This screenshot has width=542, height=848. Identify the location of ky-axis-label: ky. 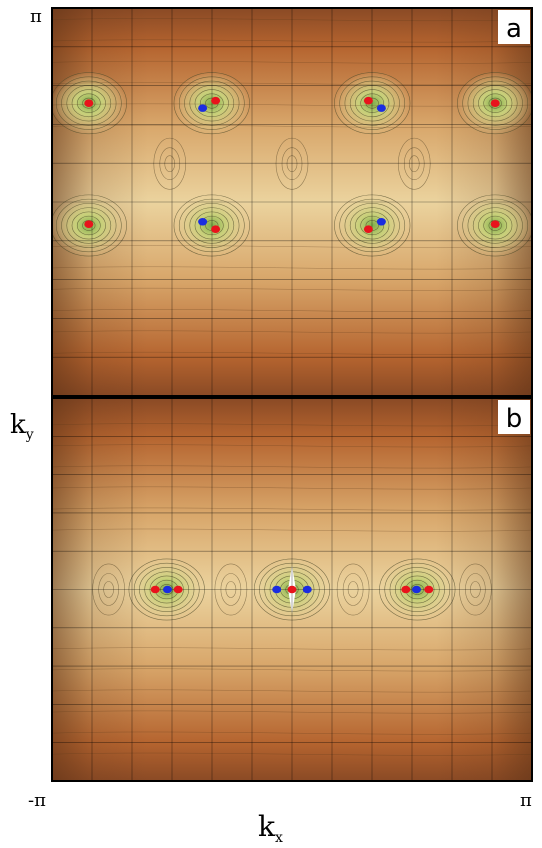
(22, 426).